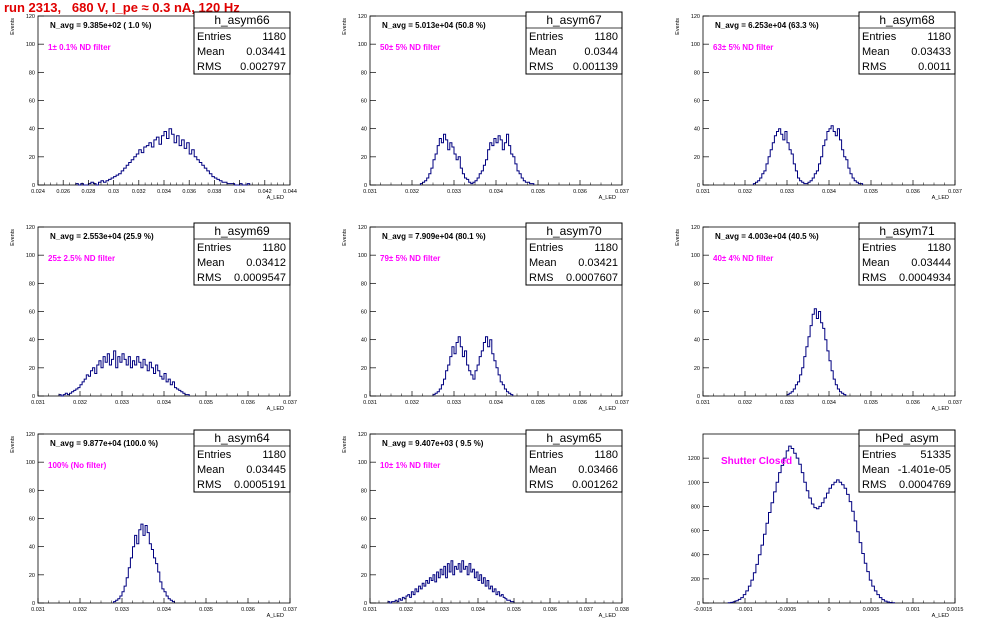 The width and height of the screenshot is (996, 630). What do you see at coordinates (697, 369) in the screenshot?
I see `y-tick-label: 20` at bounding box center [697, 369].